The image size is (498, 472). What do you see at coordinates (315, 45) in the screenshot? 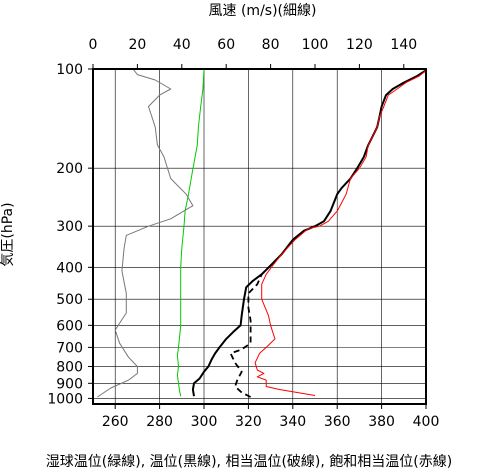
I see `top-tick-label: 100` at bounding box center [315, 45].